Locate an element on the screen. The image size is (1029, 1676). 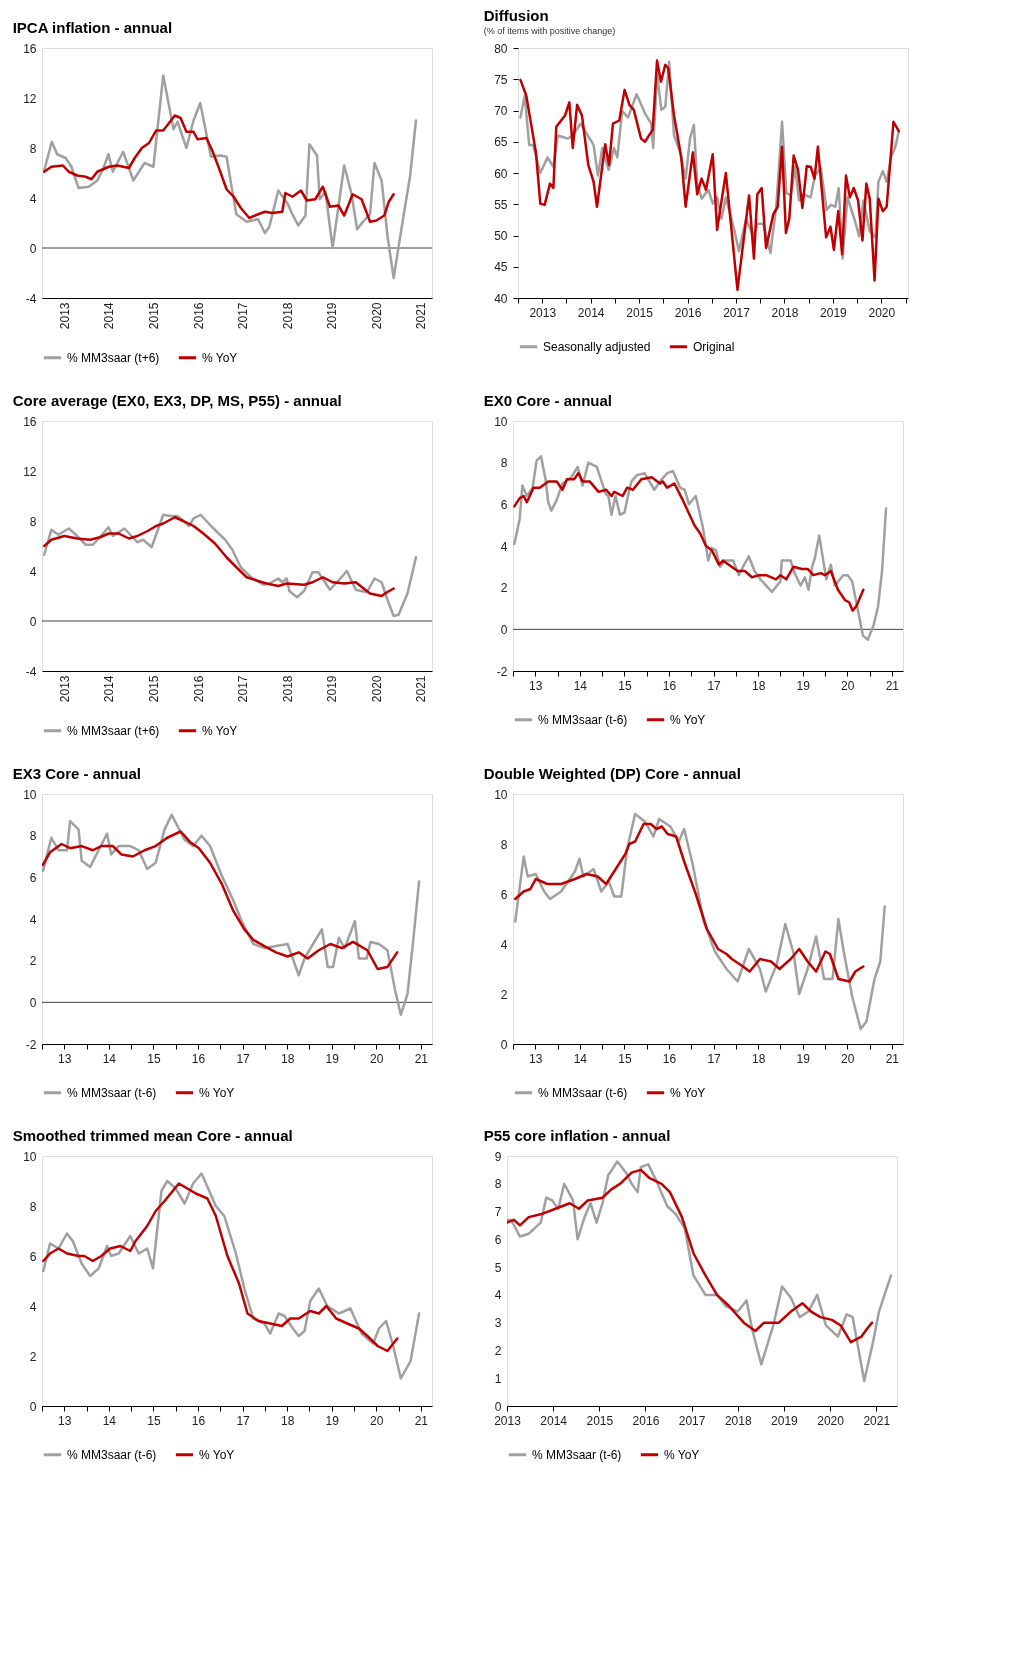
x-tick-label: 19 is located at coordinates (332, 1420).